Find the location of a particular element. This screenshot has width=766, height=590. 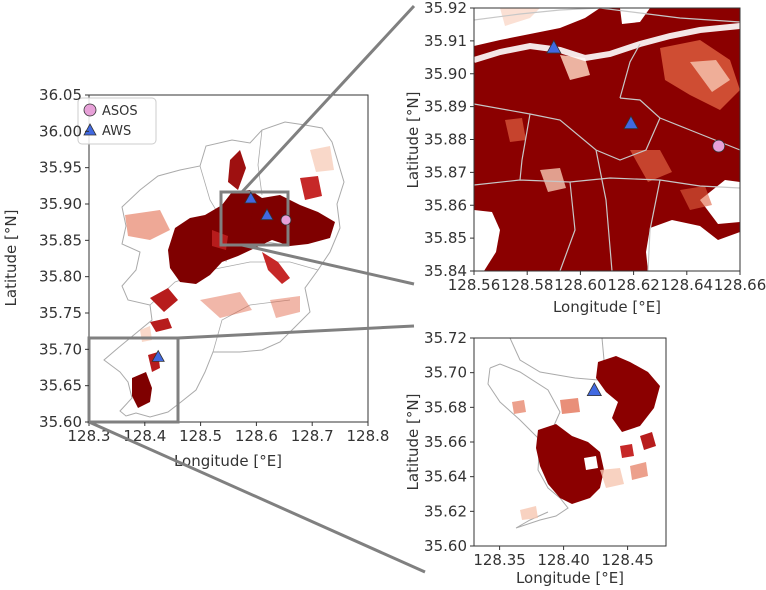

connector-north-bottom is located at coordinates (328, 264).